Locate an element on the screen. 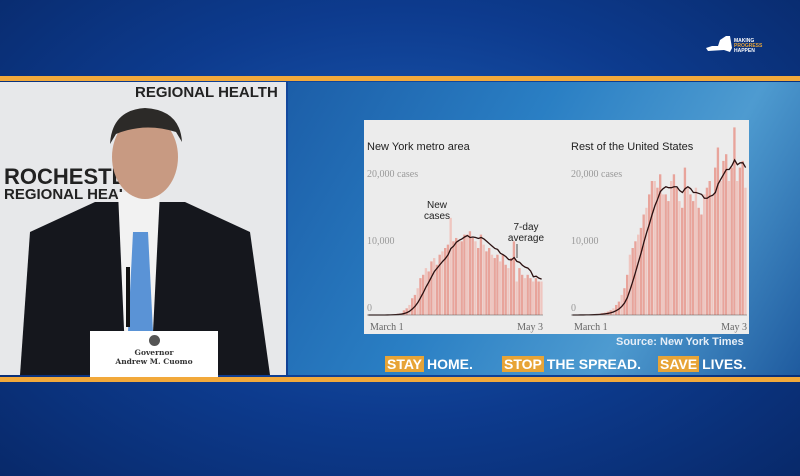 This screenshot has height=476, width=800. svg-text: PROGRESS is located at coordinates (748, 46).